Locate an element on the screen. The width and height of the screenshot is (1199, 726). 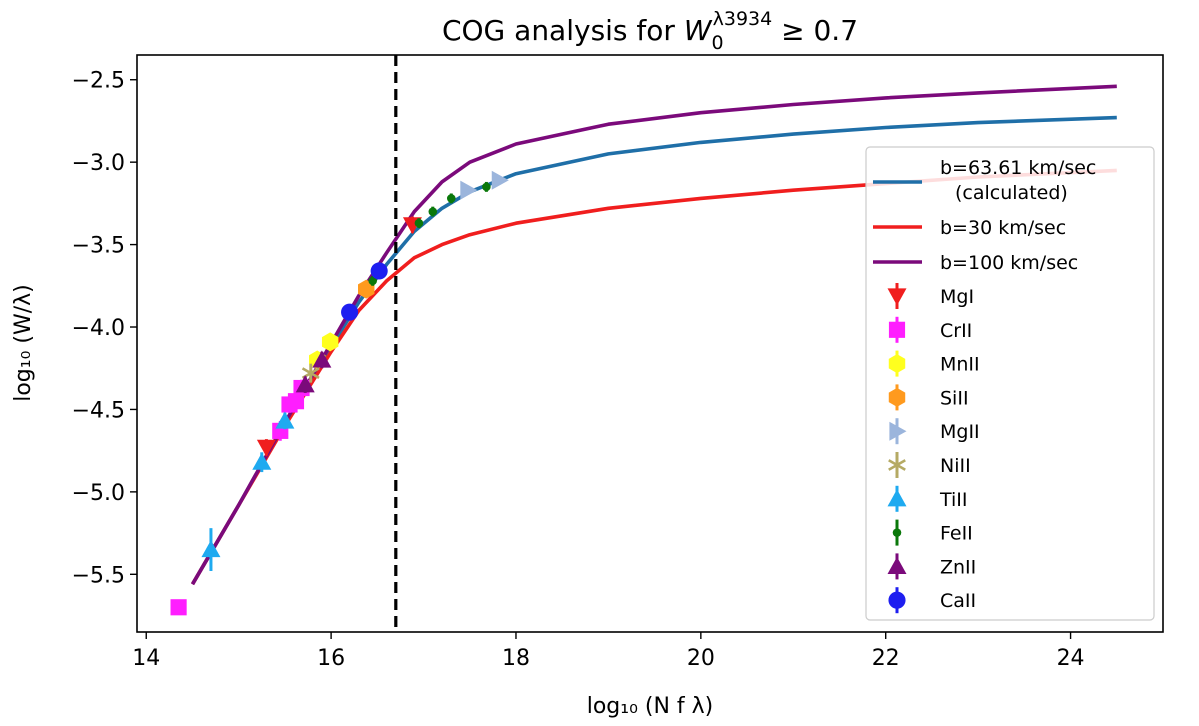
legend-label-siii: SiII is located at coordinates (954, 398).